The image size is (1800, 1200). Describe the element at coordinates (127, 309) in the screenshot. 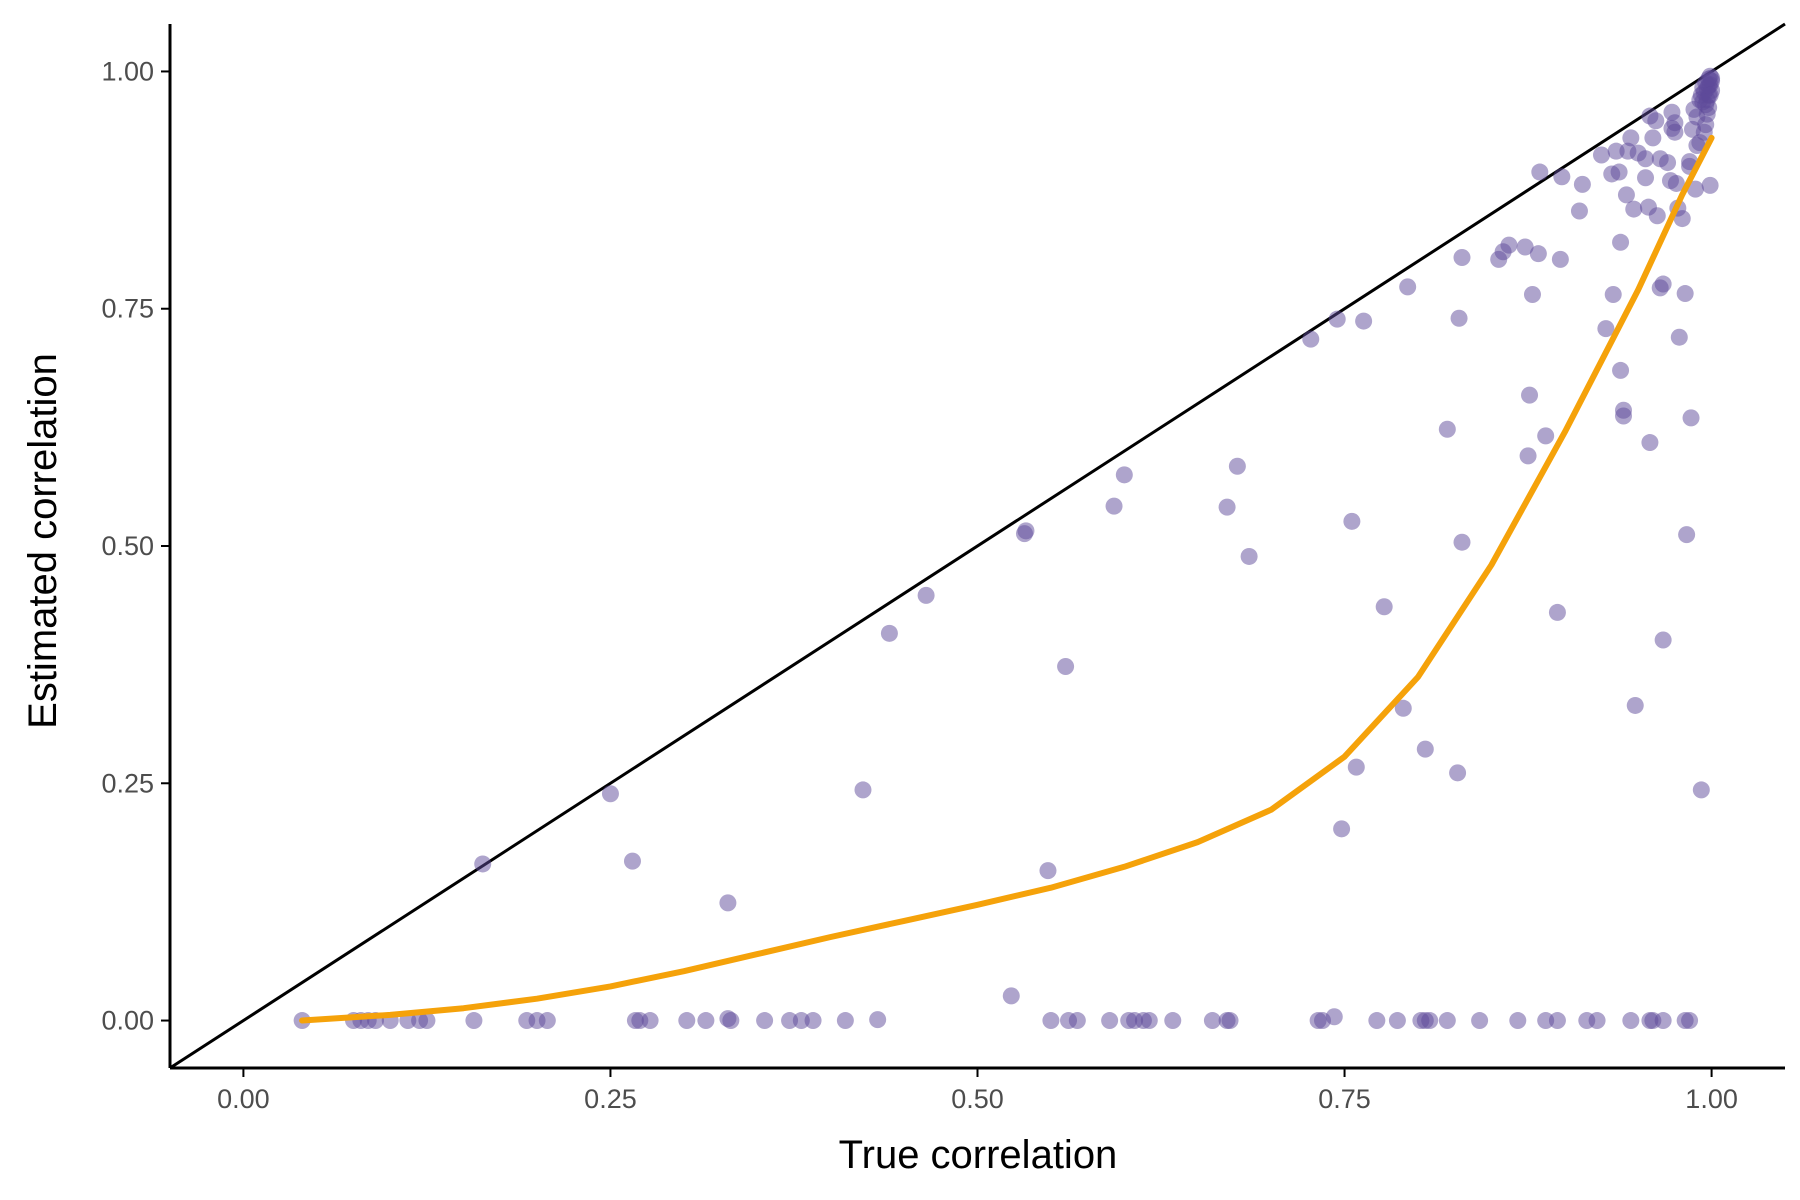

I see `y-tick-label: 0.75` at that location.